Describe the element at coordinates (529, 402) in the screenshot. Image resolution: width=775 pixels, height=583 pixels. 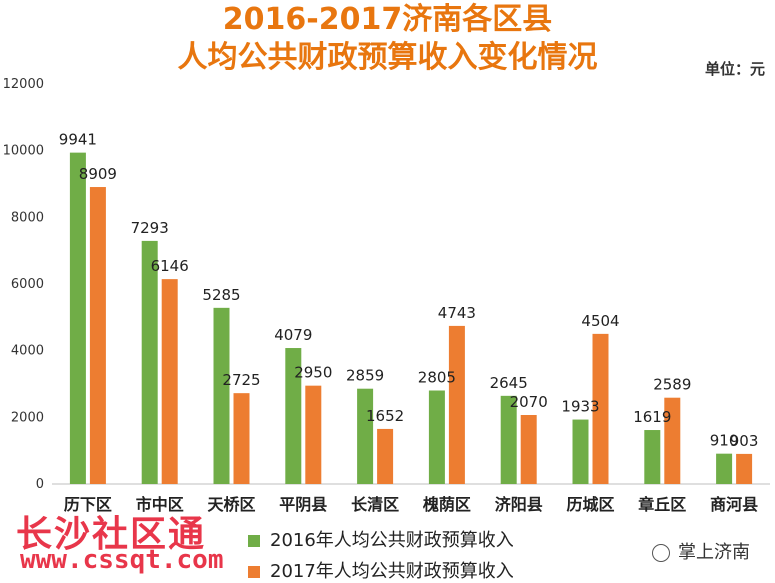
I see `data-label: 2070` at that location.